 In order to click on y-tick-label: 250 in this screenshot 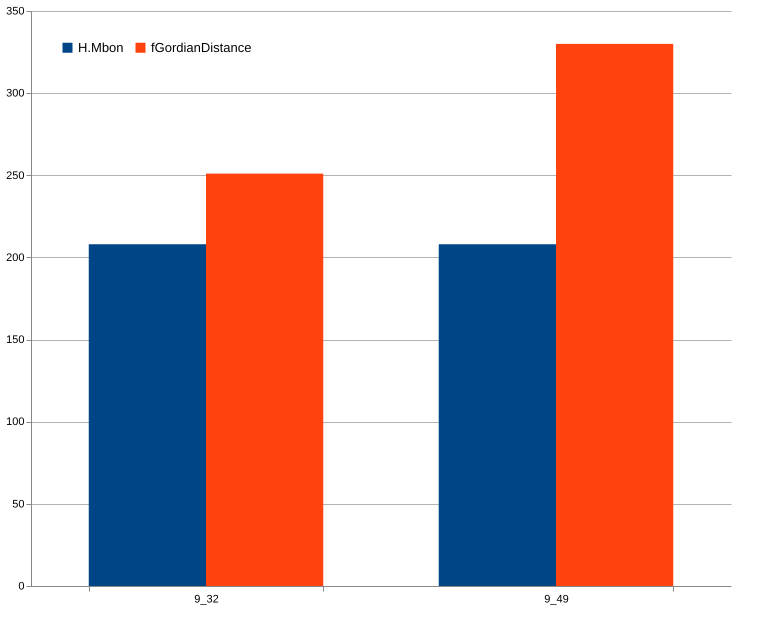, I will do `click(15, 176)`.